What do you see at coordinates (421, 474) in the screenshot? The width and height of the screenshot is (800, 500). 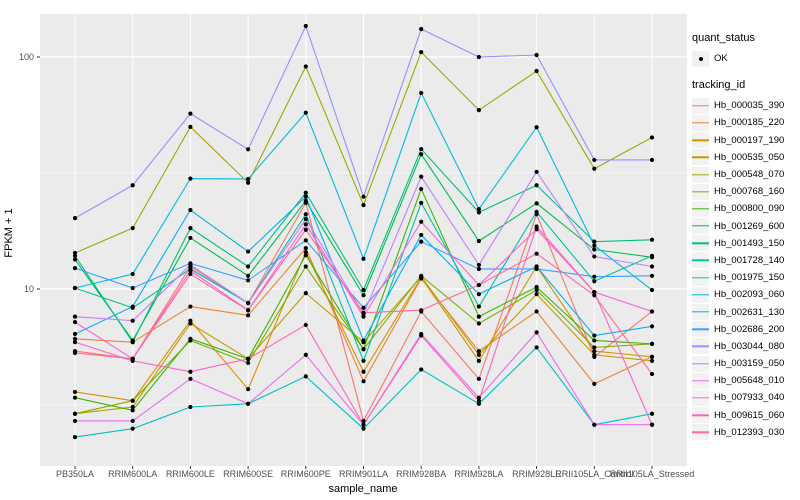 I see `x-tick-label: RRIM928BA` at bounding box center [421, 474].